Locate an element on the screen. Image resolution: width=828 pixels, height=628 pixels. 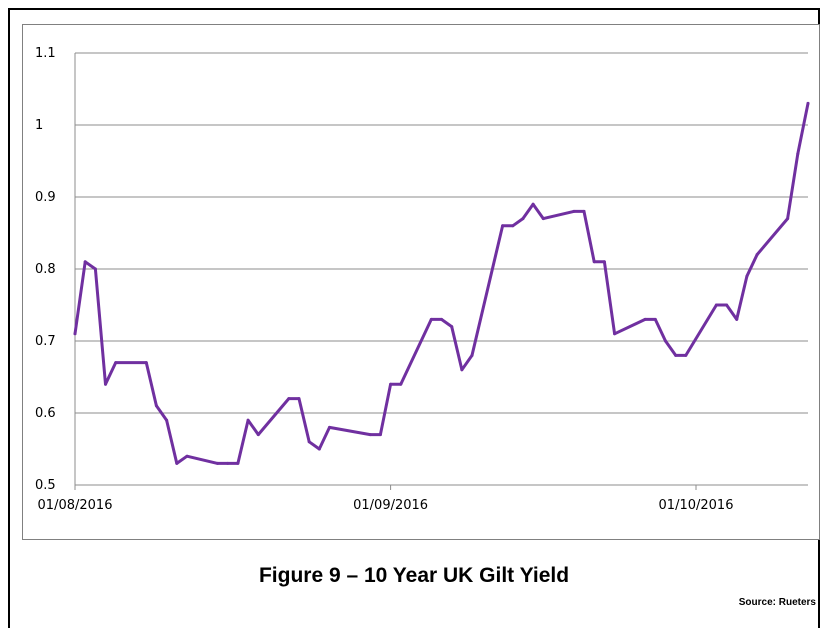
x-tick-label: 01/09/2016 is located at coordinates (390, 505).